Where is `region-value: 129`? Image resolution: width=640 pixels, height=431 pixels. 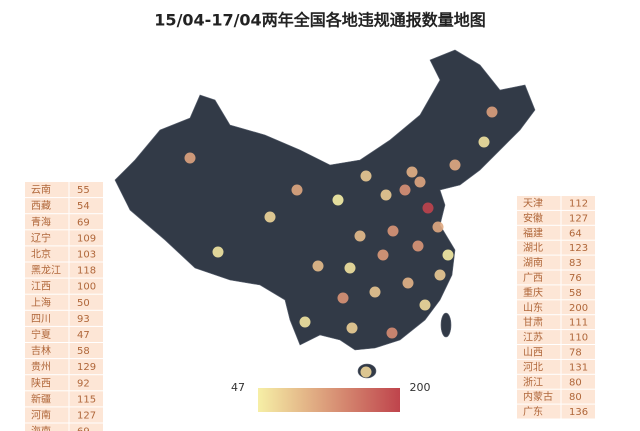 region-value: 129 is located at coordinates (86, 367).